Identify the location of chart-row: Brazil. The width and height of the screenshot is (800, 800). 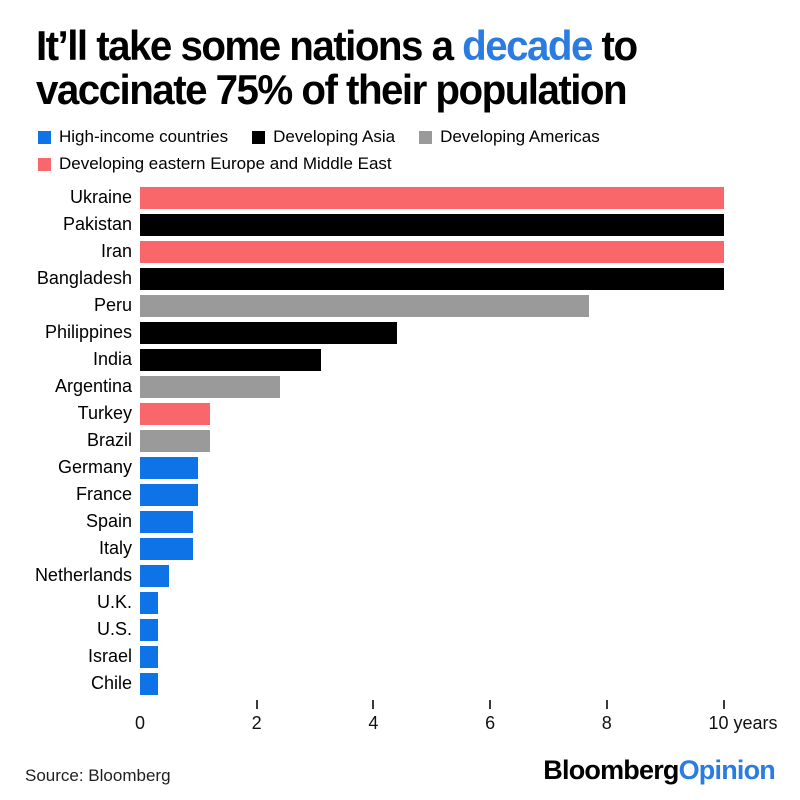
(400, 440).